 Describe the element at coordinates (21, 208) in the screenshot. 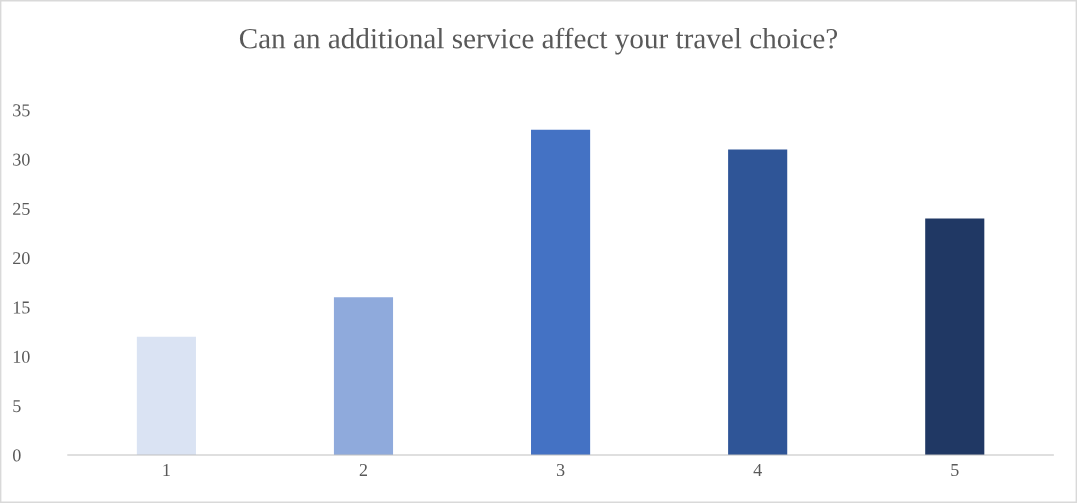

I see `y-tick-label: 25` at that location.